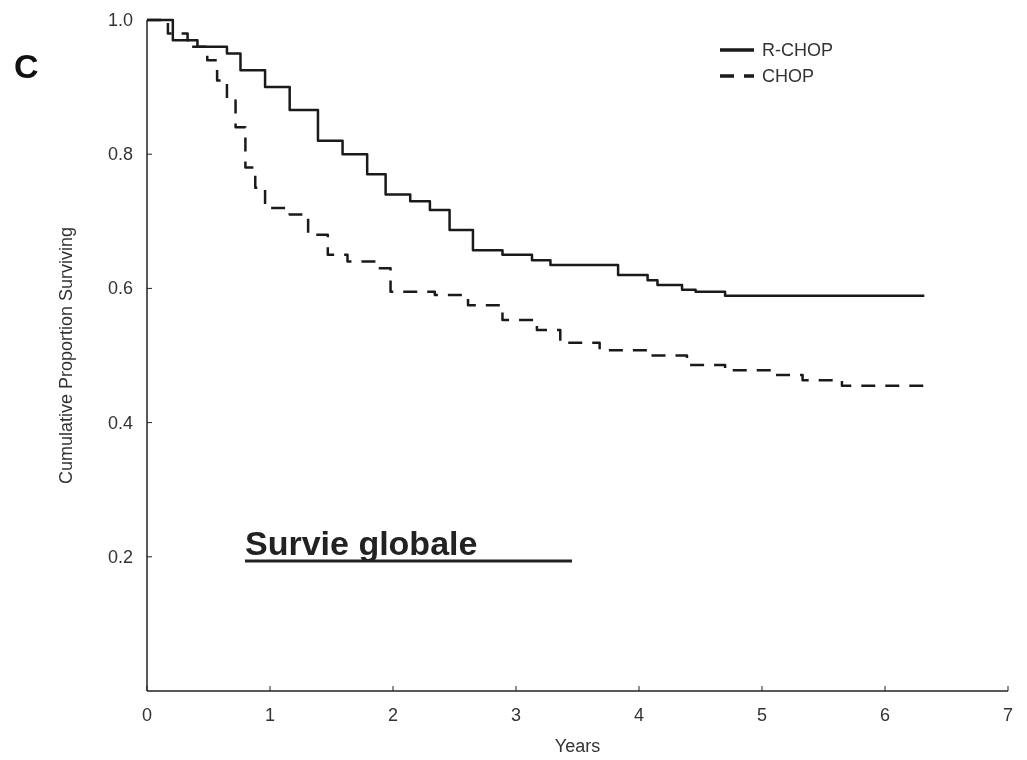  Describe the element at coordinates (120, 20) in the screenshot. I see `y-tick-label: 1.0` at that location.